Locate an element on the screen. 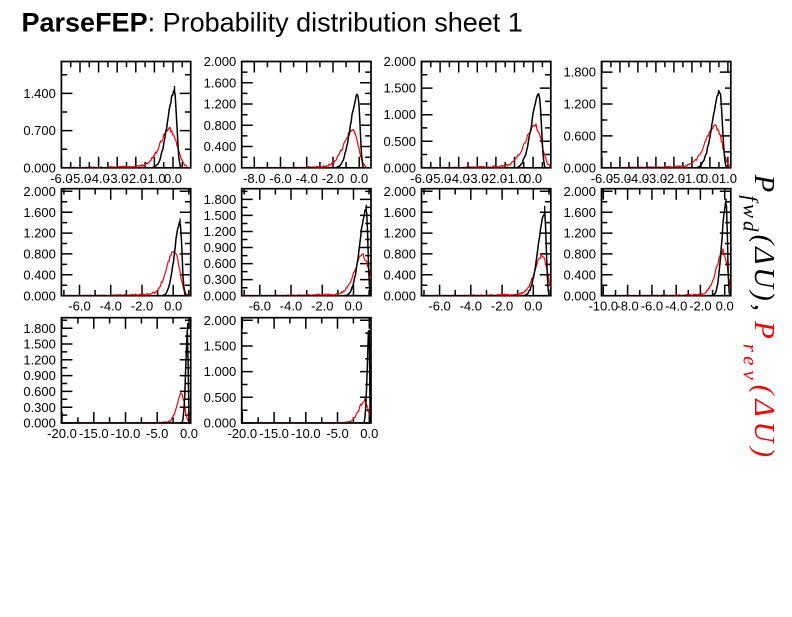 The height and width of the screenshot is (617, 792). svg-text: 1.400 is located at coordinates (39, 93).